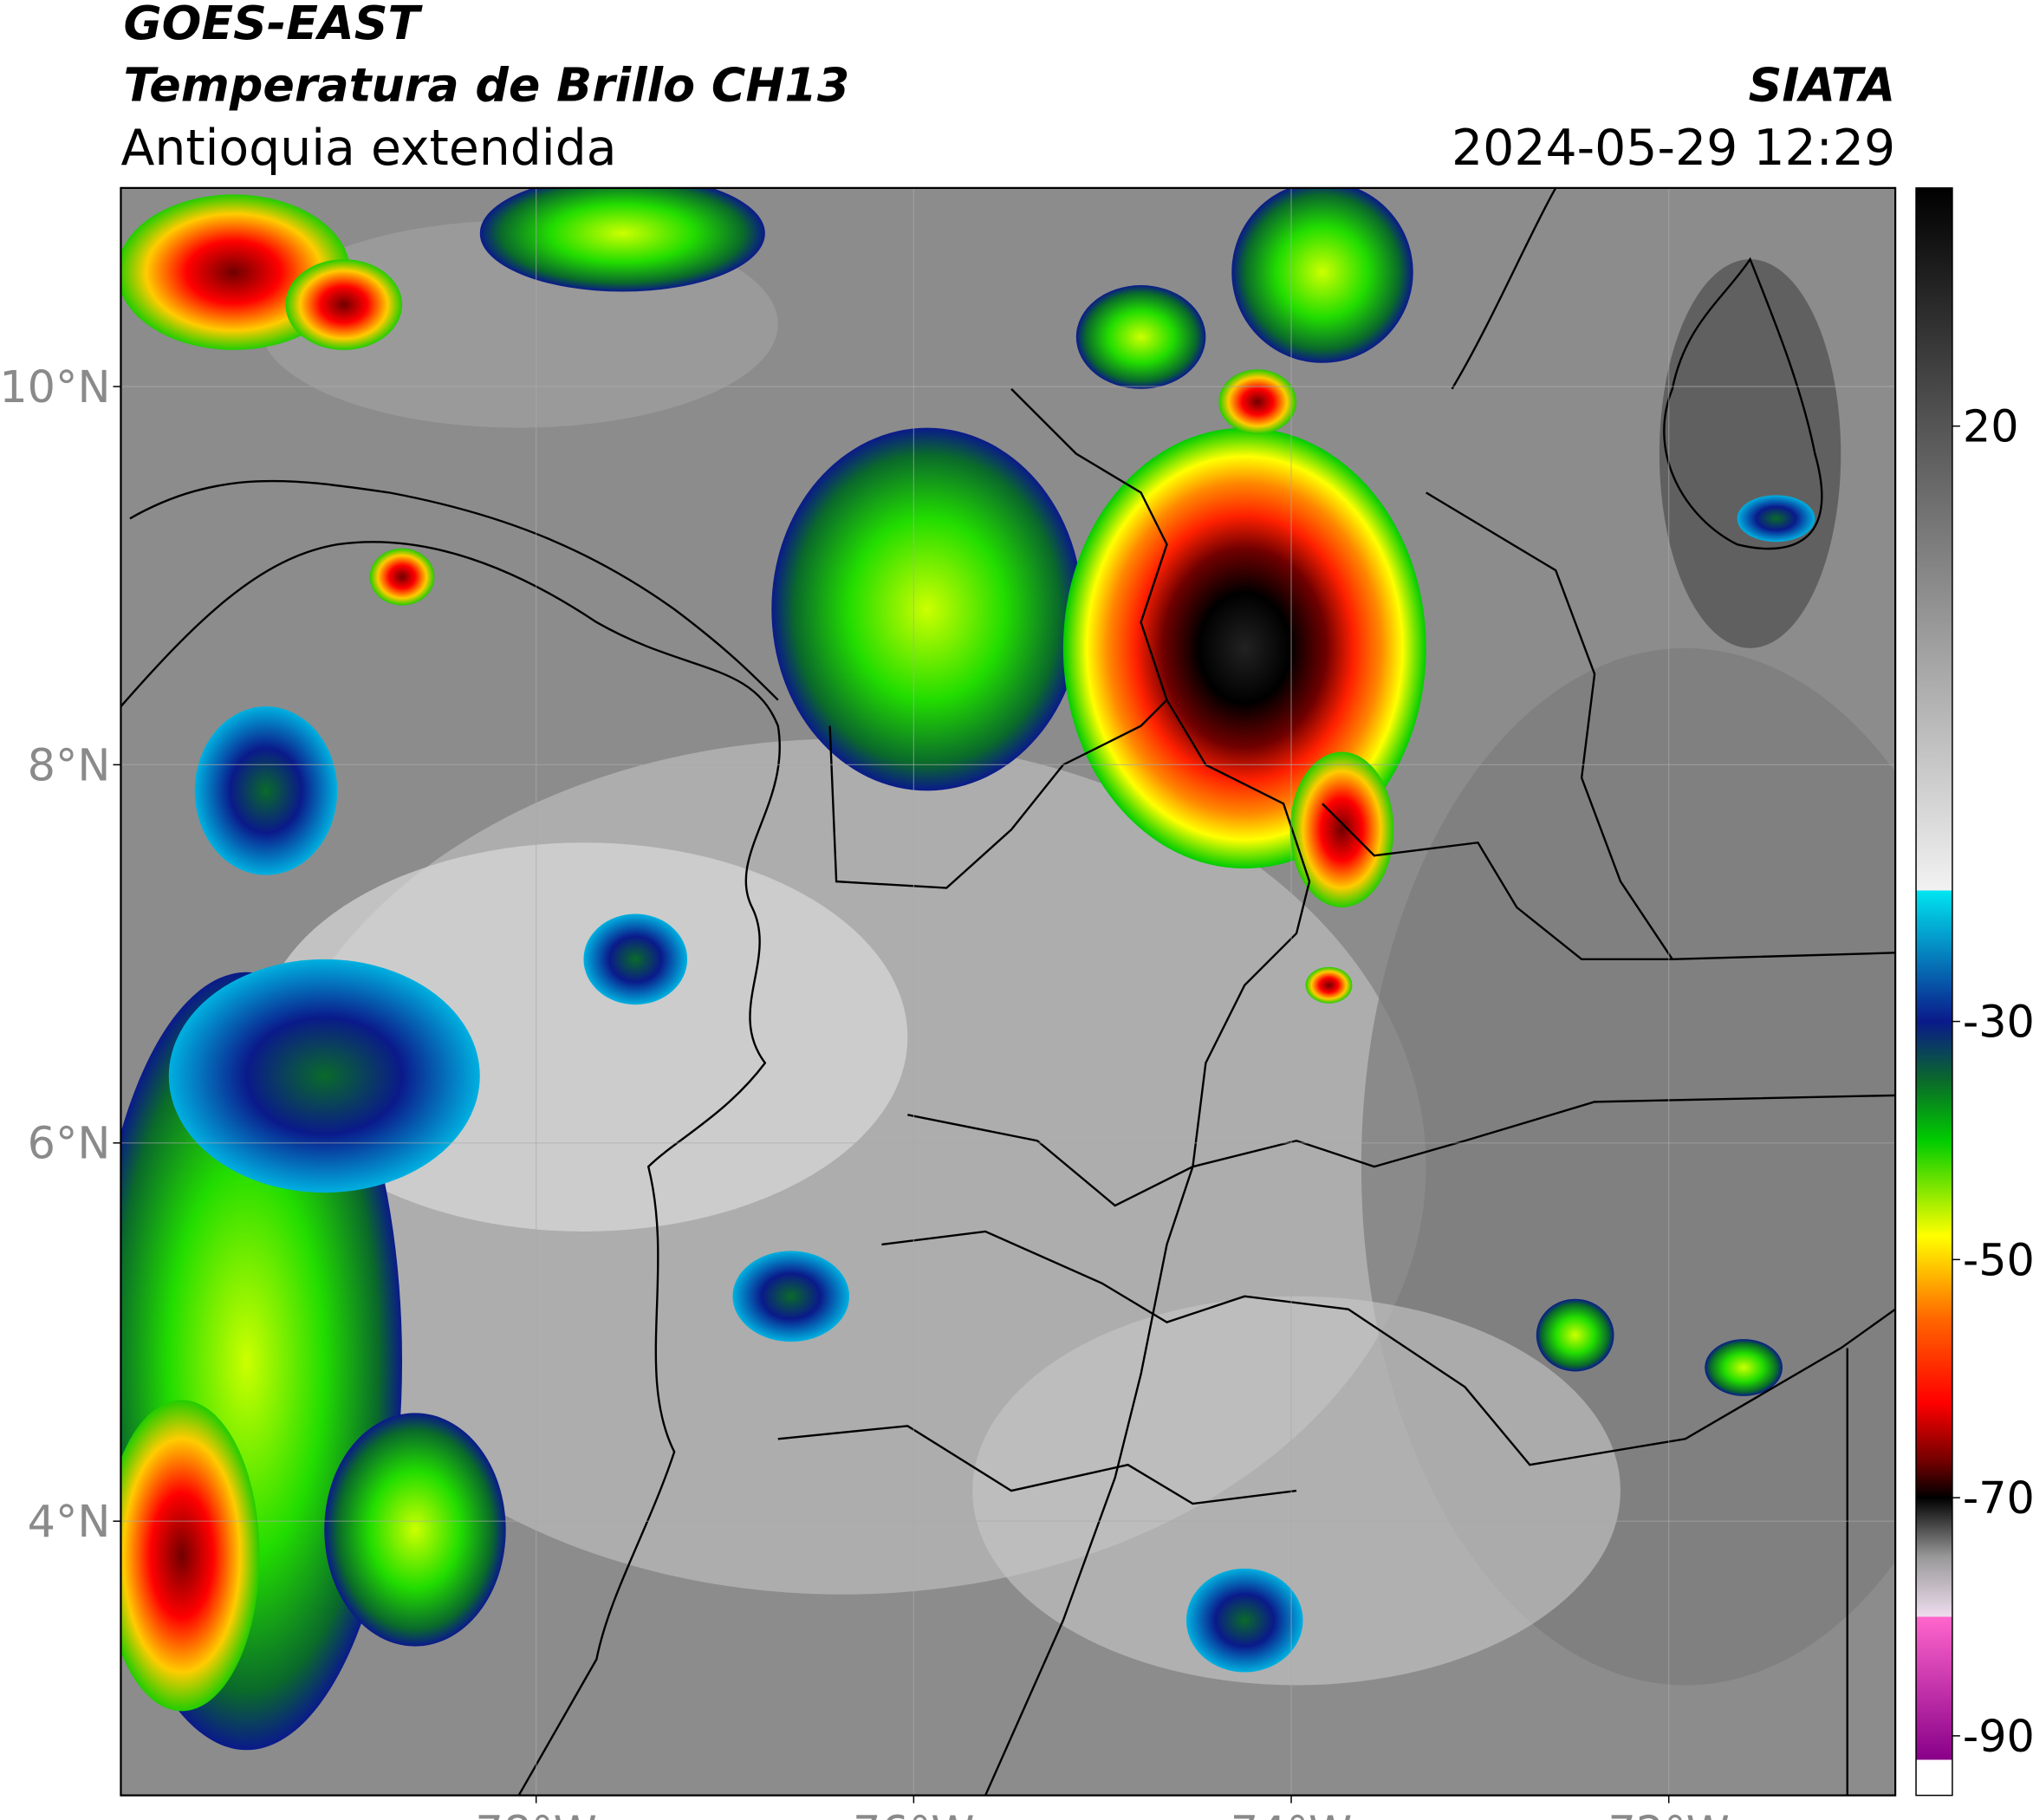  Describe the element at coordinates (914, 1813) in the screenshot. I see `x-tick-label: 76°W` at that location.